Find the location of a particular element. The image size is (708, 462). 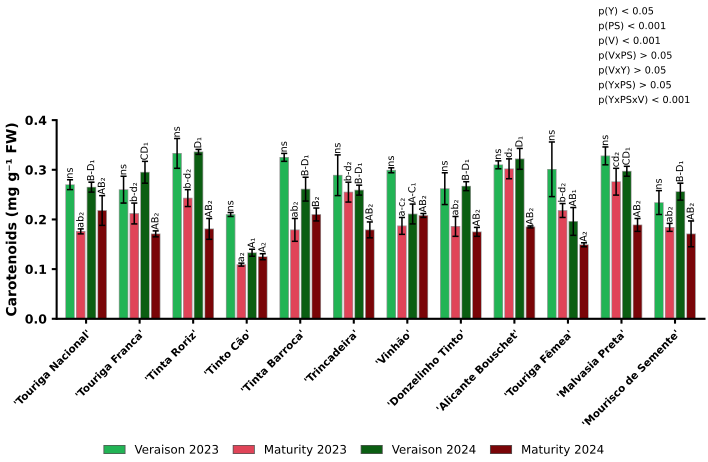

data-label: a-c₂ is located at coordinates (402, 207).